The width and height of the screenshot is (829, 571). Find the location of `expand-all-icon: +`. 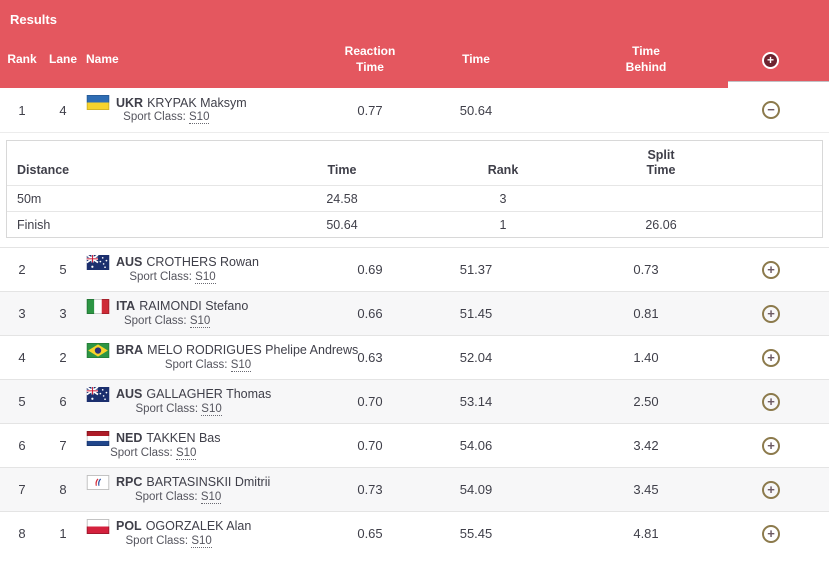

expand-all-icon: + is located at coordinates (770, 60).